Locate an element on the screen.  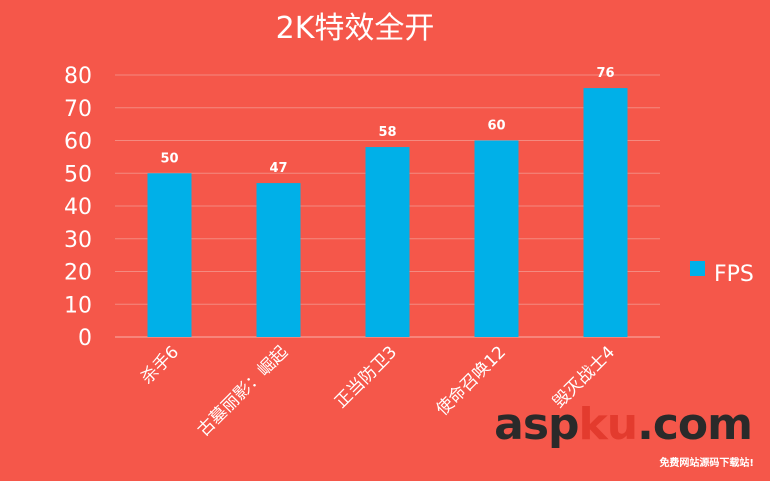
y-tick-label: 50 is located at coordinates (78, 174).